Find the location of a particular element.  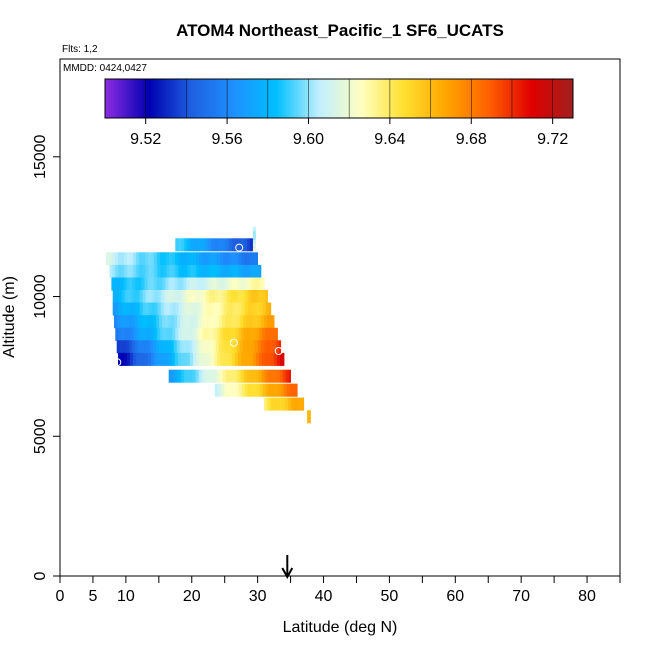

x-axis-label: Latitude (deg N) is located at coordinates (340, 627).